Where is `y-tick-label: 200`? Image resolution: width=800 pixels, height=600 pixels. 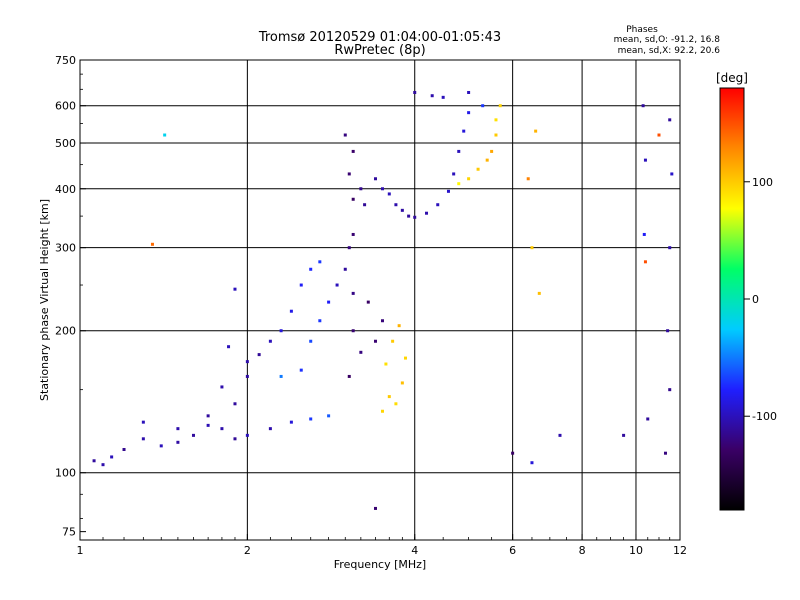
y-tick-label: 200 is located at coordinates (65, 331).